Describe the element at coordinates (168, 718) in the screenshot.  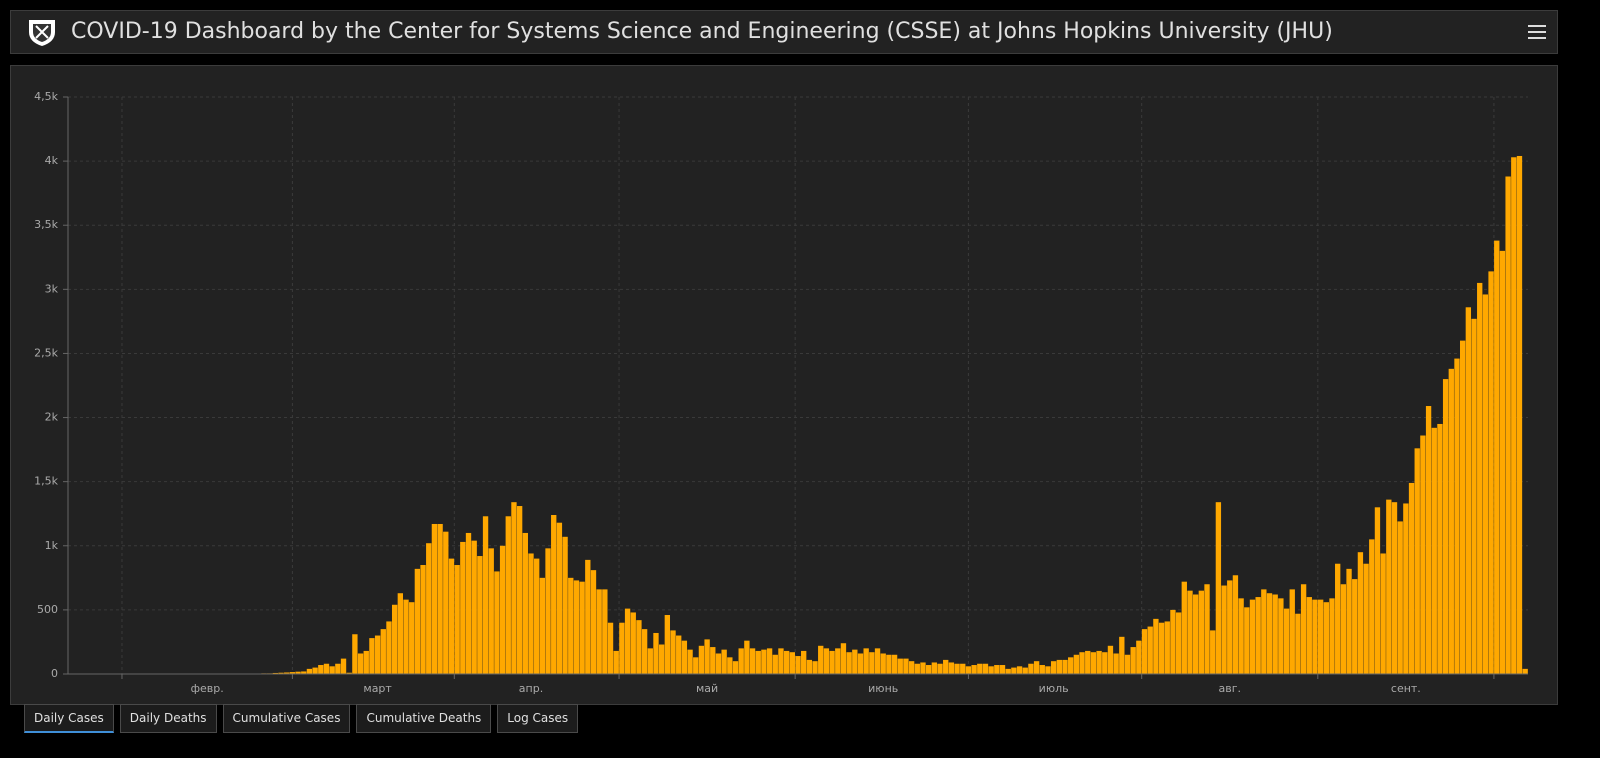
I see `tab: Daily Deaths` at that location.